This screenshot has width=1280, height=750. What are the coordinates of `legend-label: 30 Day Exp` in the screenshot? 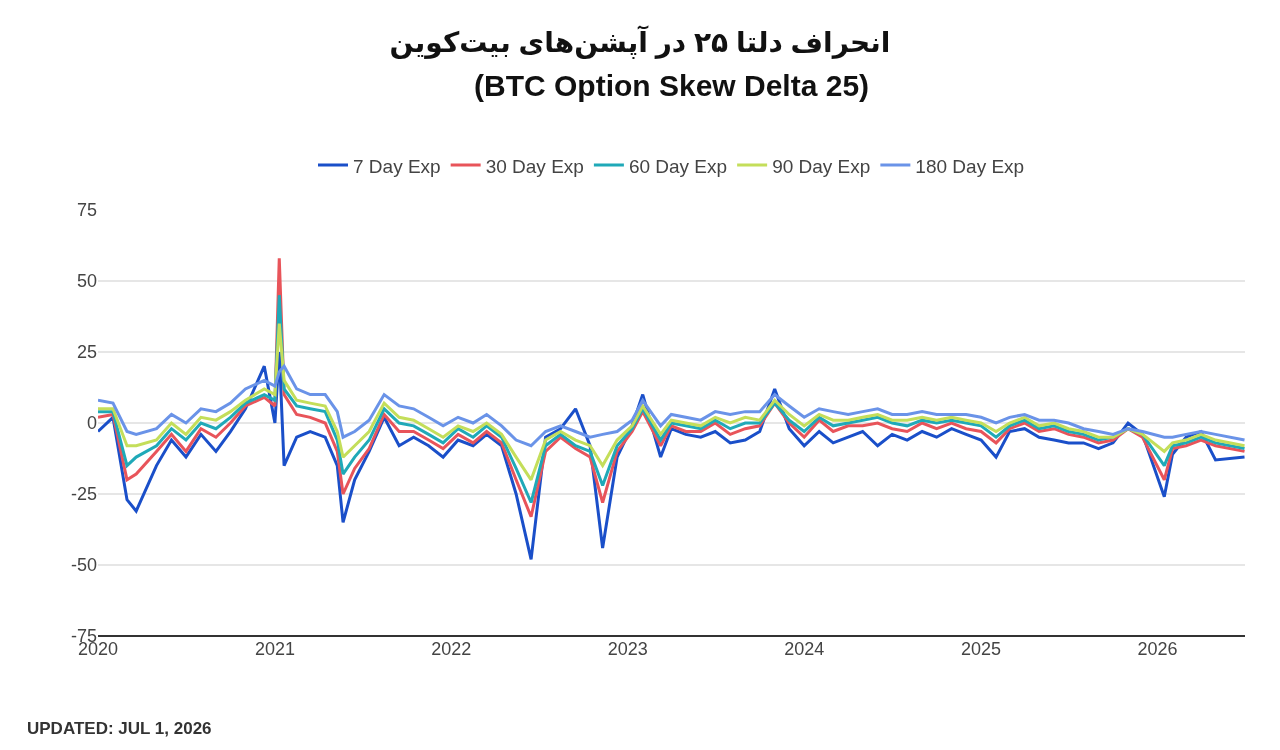 It's located at (534, 166).